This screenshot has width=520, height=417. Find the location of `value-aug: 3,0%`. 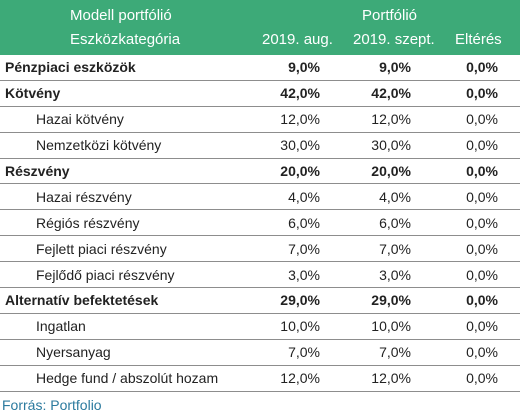

value-aug: 3,0% is located at coordinates (304, 274).